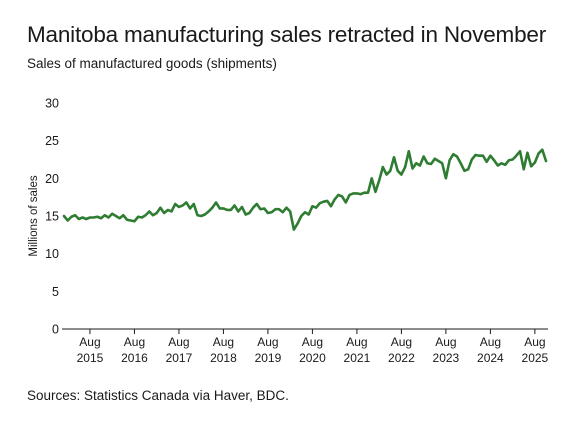  Describe the element at coordinates (52, 254) in the screenshot. I see `y-tick-label: 10` at that location.